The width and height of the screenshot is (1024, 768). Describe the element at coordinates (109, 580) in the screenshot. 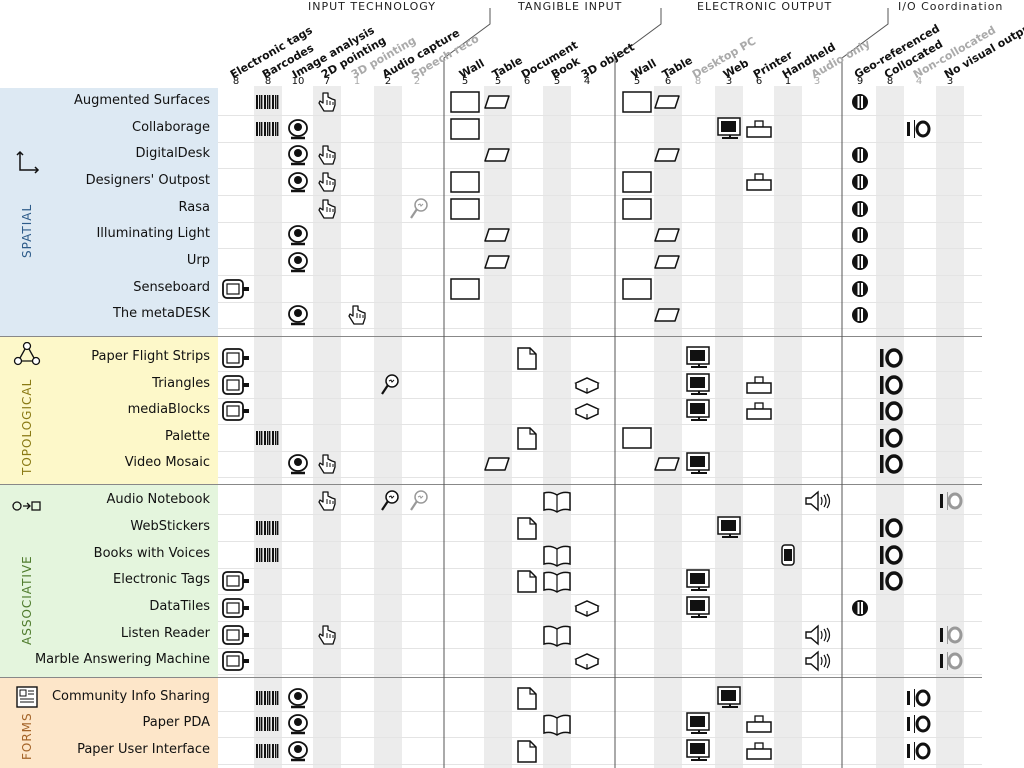

I see `category-band-associative` at that location.